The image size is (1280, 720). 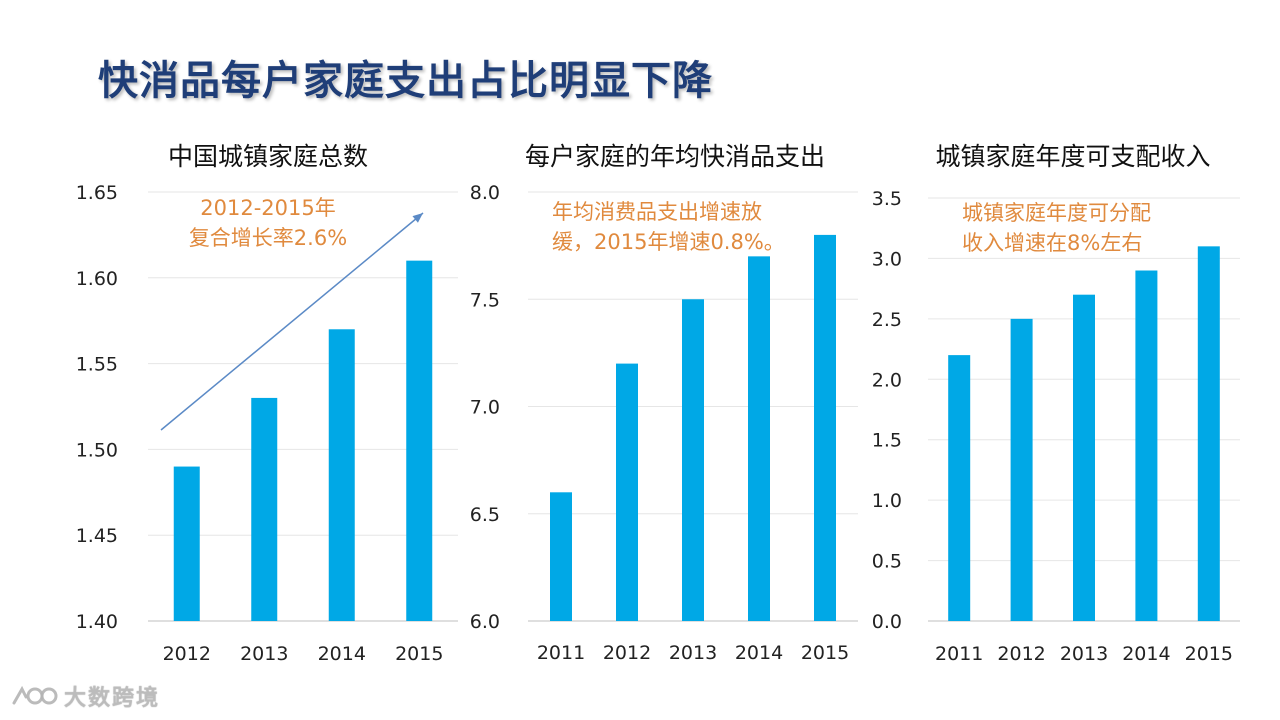 What do you see at coordinates (405, 81) in the screenshot?
I see `page-title: 快消品每户家庭支出占比明显下降` at bounding box center [405, 81].